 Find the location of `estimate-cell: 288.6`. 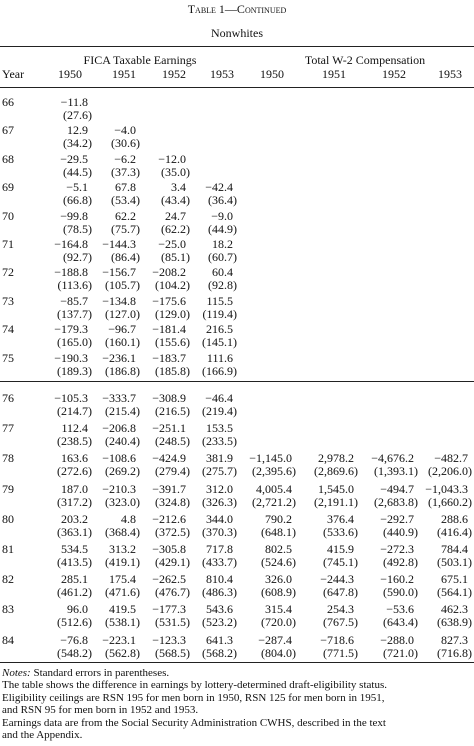

estimate-cell: 288.6 is located at coordinates (454, 518).